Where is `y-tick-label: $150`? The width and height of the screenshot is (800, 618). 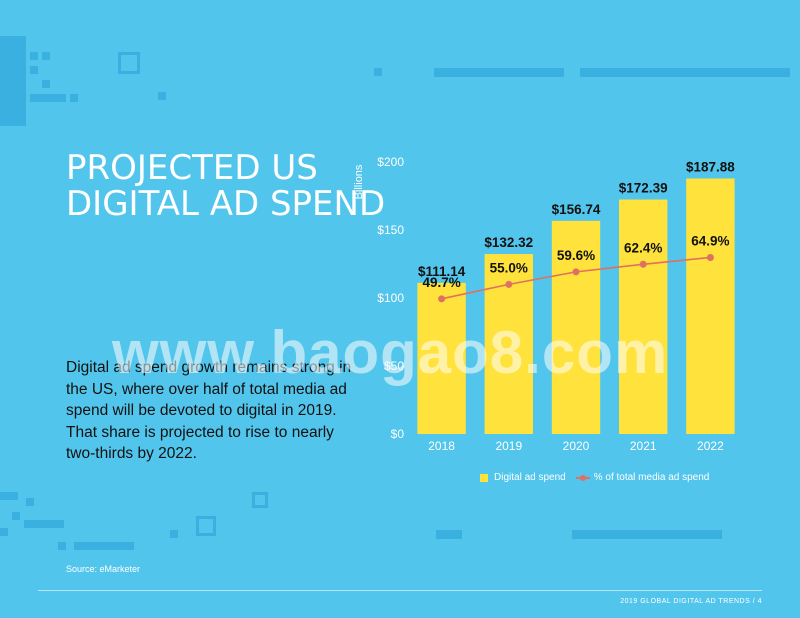 y-tick-label: $150 is located at coordinates (390, 230).